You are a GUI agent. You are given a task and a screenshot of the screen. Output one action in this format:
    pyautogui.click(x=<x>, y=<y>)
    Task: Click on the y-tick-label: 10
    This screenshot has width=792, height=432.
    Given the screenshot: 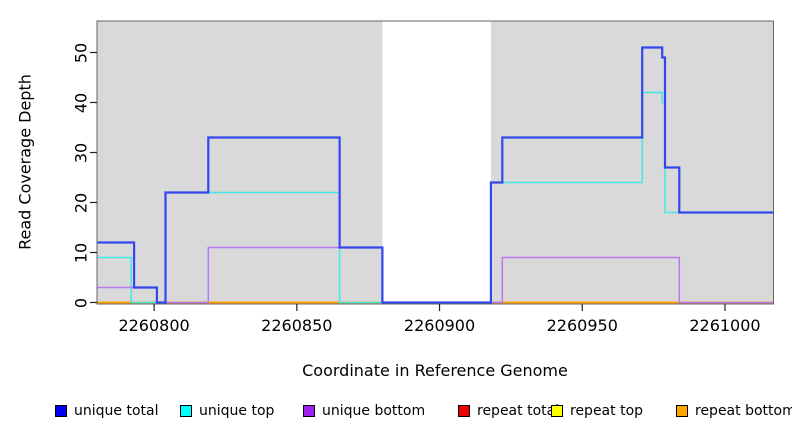 What is the action you would take?
    pyautogui.click(x=81, y=252)
    